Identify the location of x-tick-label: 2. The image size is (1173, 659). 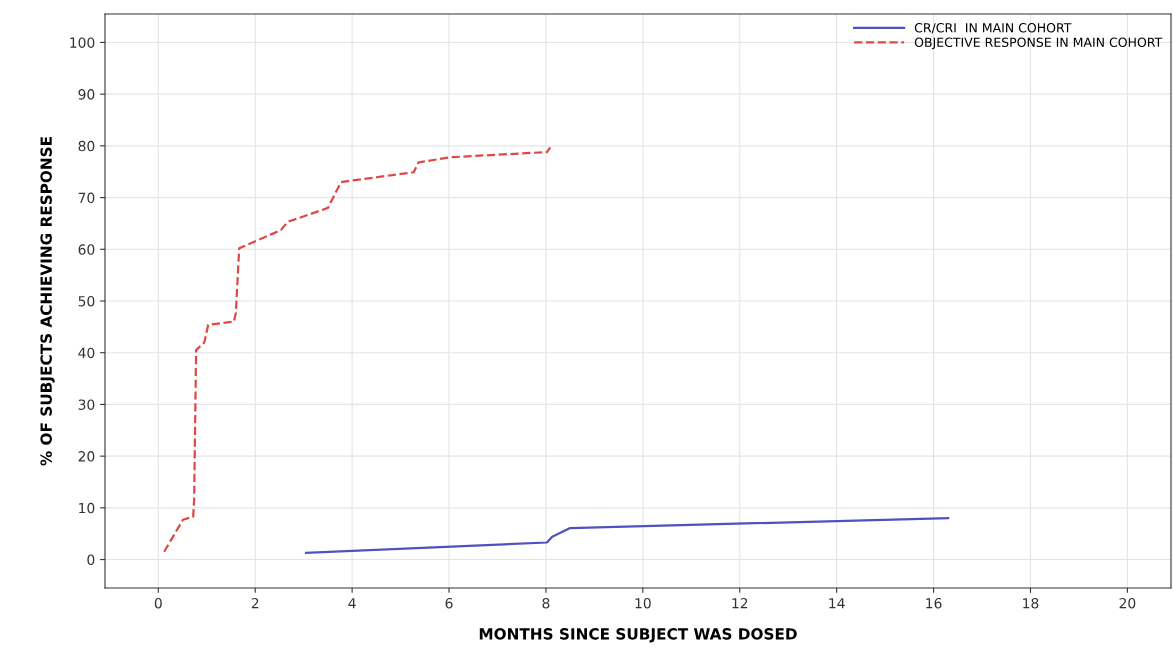
(255, 603).